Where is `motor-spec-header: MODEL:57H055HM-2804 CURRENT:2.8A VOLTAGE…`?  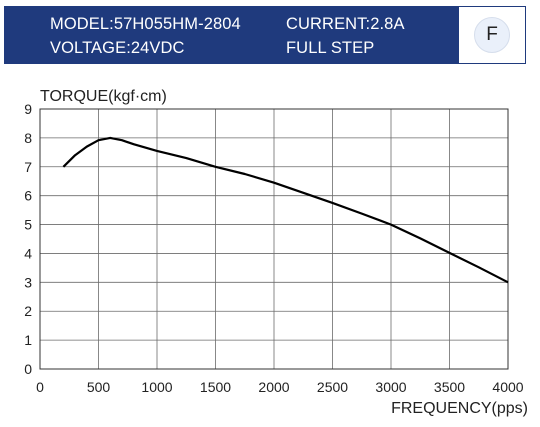 motor-spec-header: MODEL:57H055HM-2804 CURRENT:2.8A VOLTAGE… is located at coordinates (265, 35).